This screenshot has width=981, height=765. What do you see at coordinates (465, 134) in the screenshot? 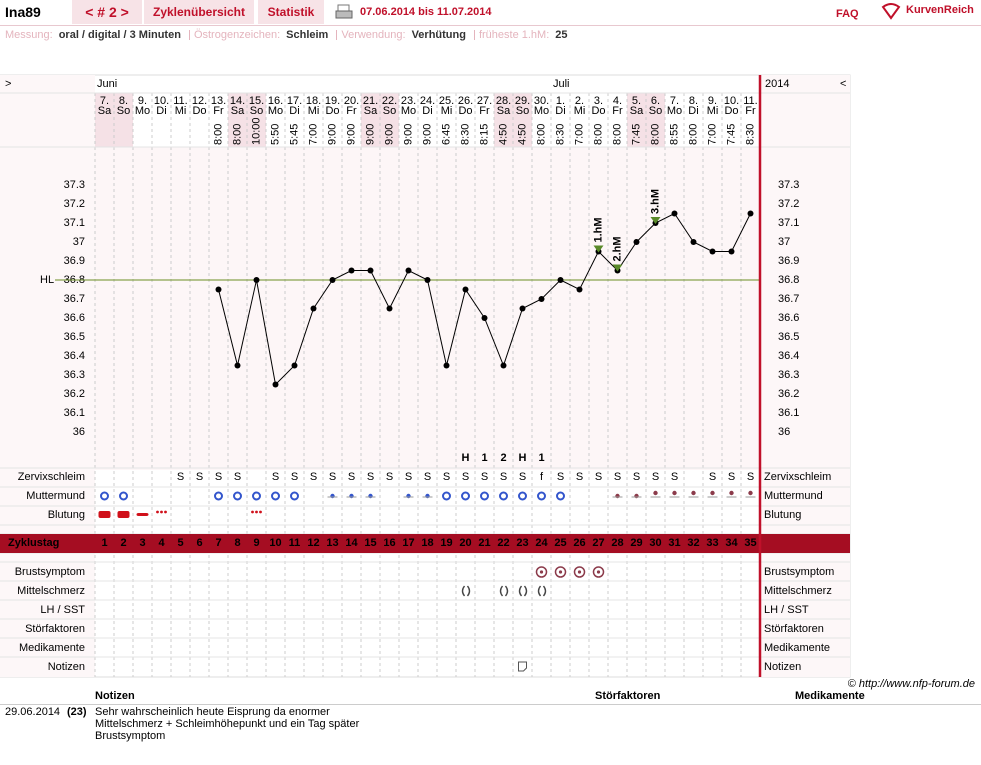
I see `time-label: 8:30` at bounding box center [465, 134].